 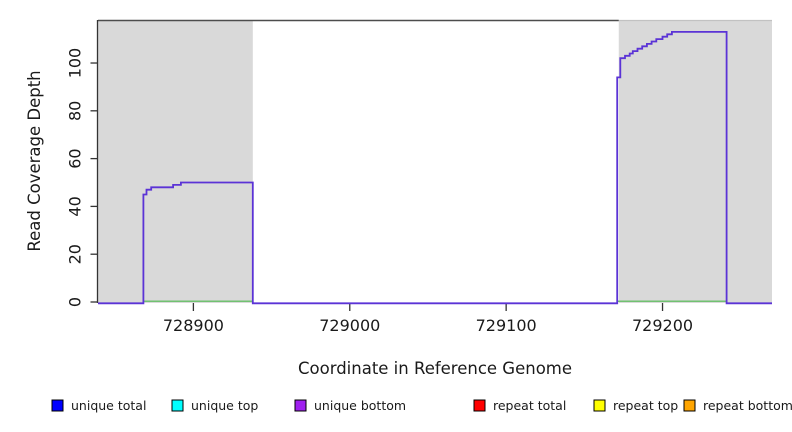 I want to click on legend-item-repeat-bottom: repeat bottom, so click(x=737, y=405).